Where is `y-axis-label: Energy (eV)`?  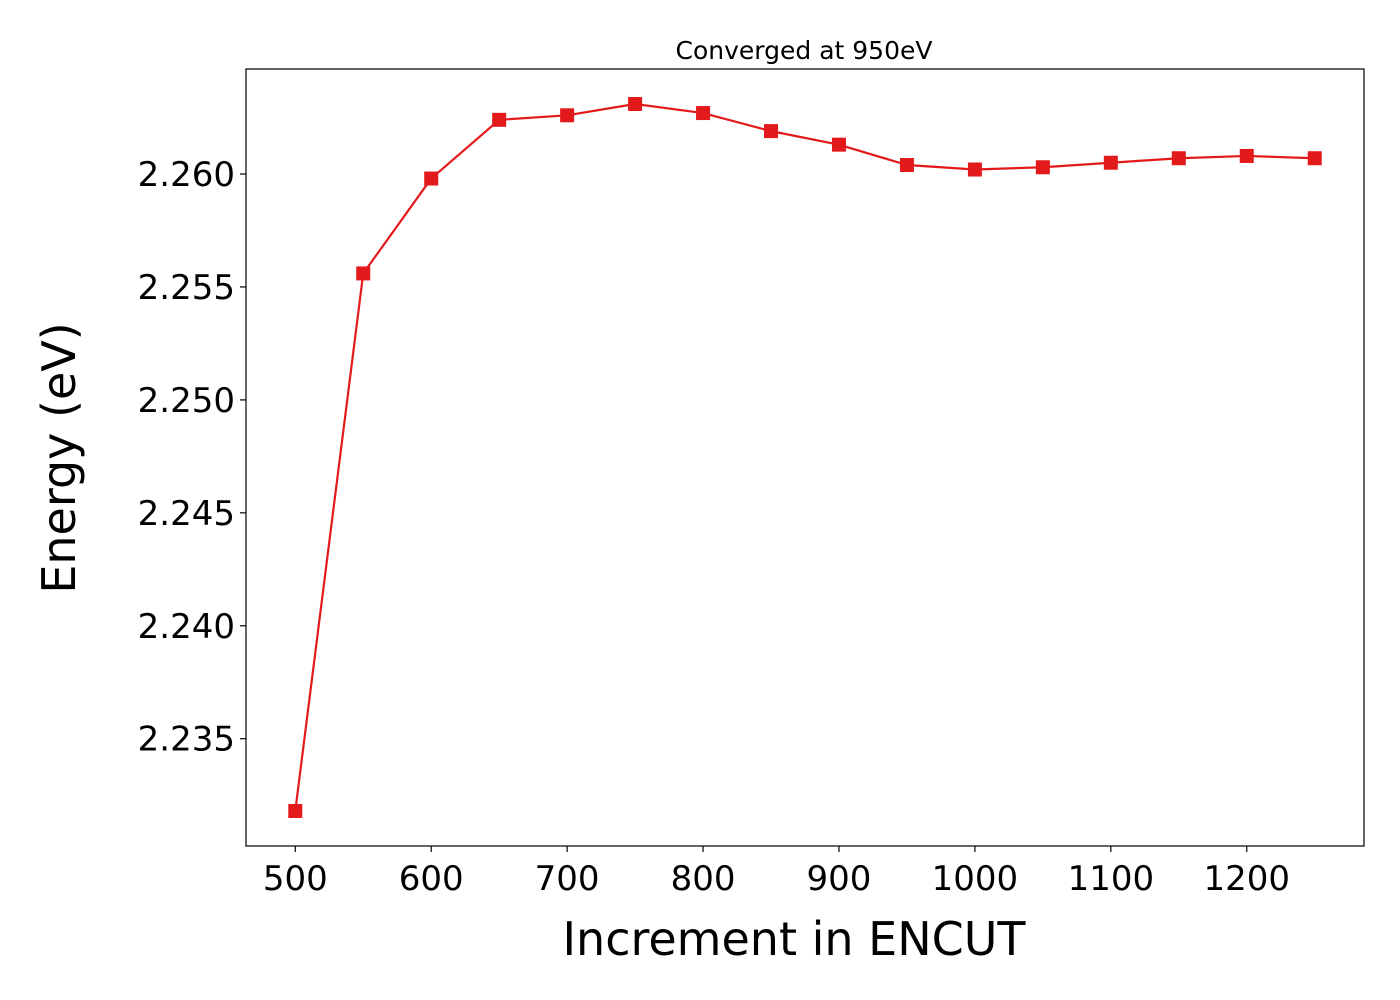 y-axis-label: Energy (eV) is located at coordinates (59, 457).